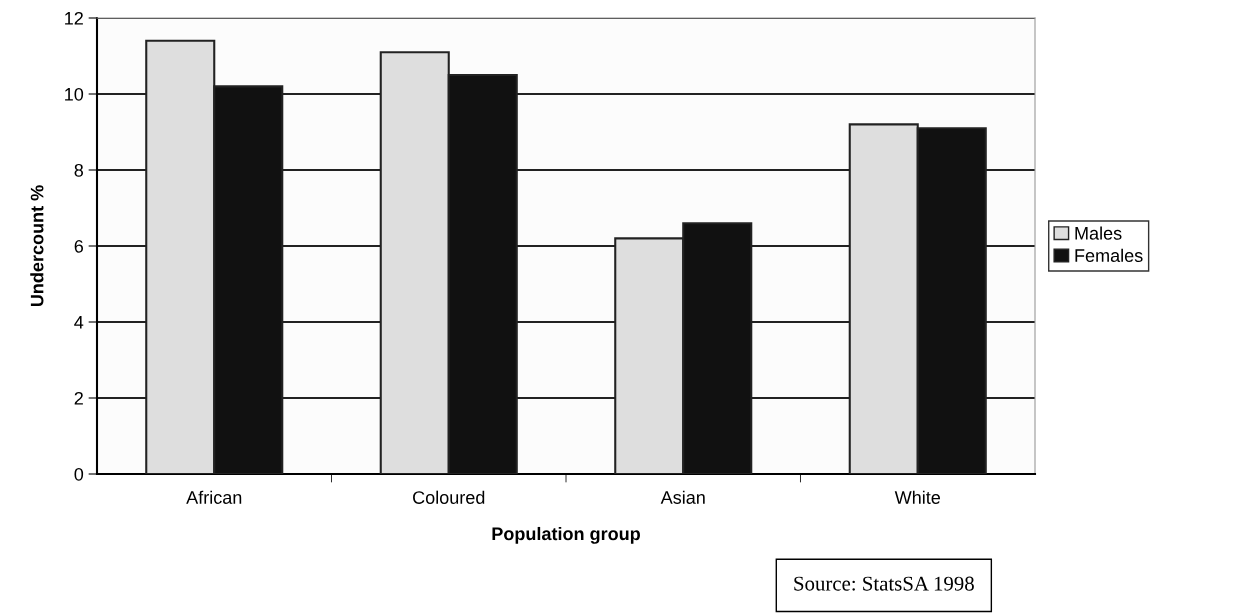 This screenshot has width=1239, height=613. Describe the element at coordinates (79, 246) in the screenshot. I see `y-tick-label: 6` at that location.